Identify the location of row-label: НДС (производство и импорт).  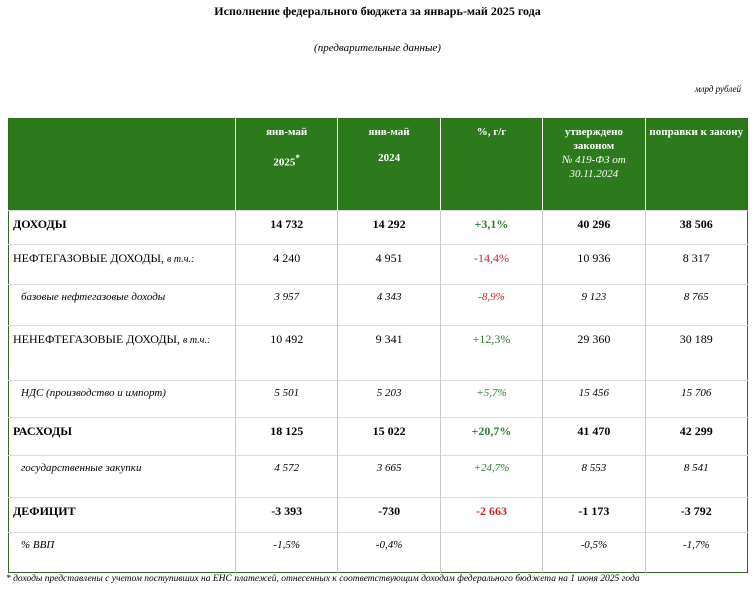
(122, 399).